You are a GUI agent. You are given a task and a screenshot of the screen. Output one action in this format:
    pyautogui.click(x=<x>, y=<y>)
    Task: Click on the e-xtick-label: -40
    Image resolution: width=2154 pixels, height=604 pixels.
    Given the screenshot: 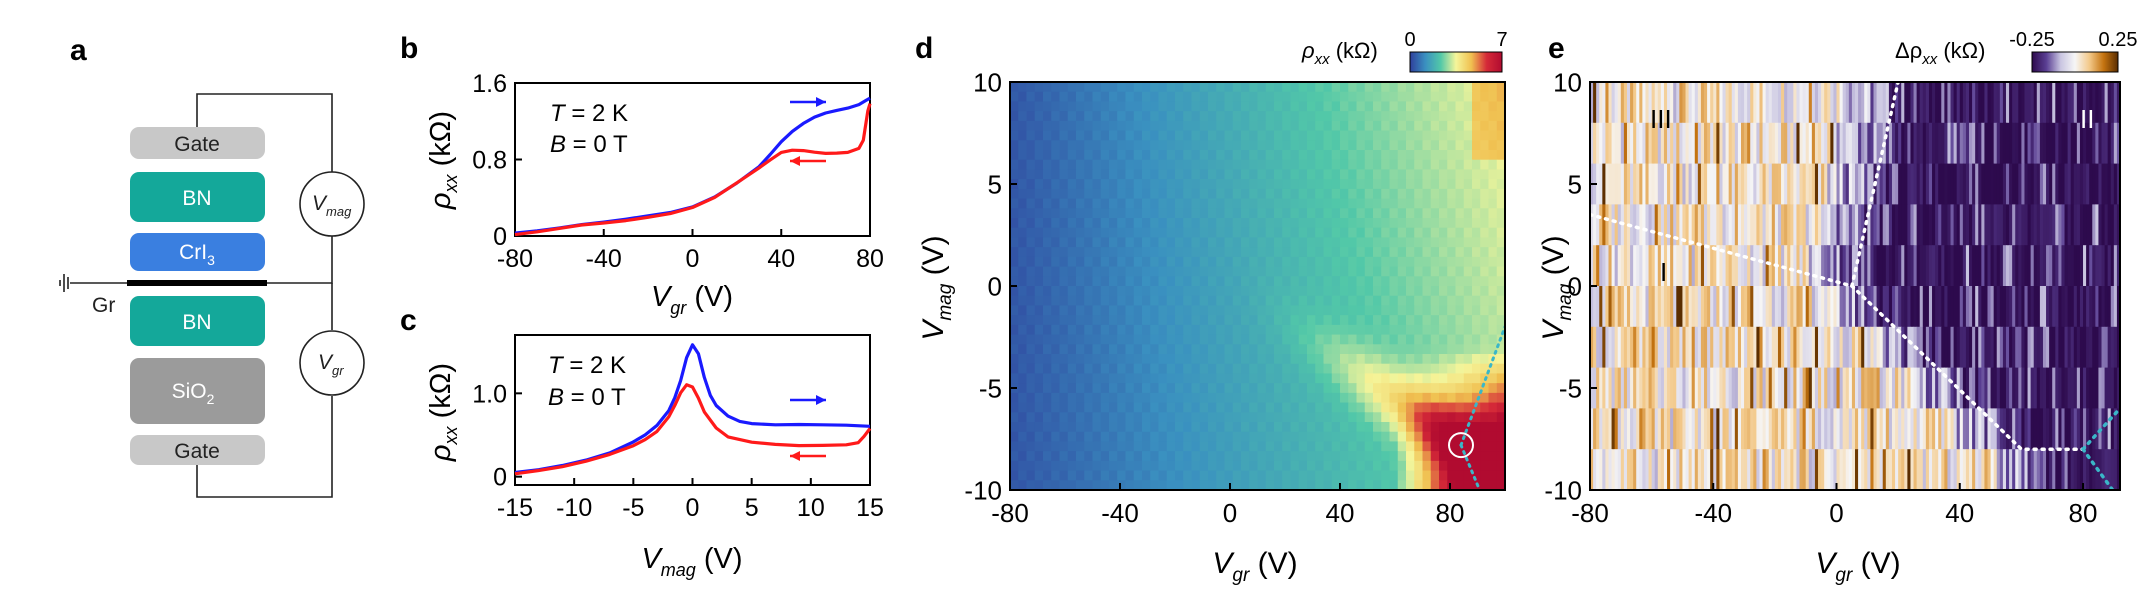 What is the action you would take?
    pyautogui.click(x=1713, y=513)
    